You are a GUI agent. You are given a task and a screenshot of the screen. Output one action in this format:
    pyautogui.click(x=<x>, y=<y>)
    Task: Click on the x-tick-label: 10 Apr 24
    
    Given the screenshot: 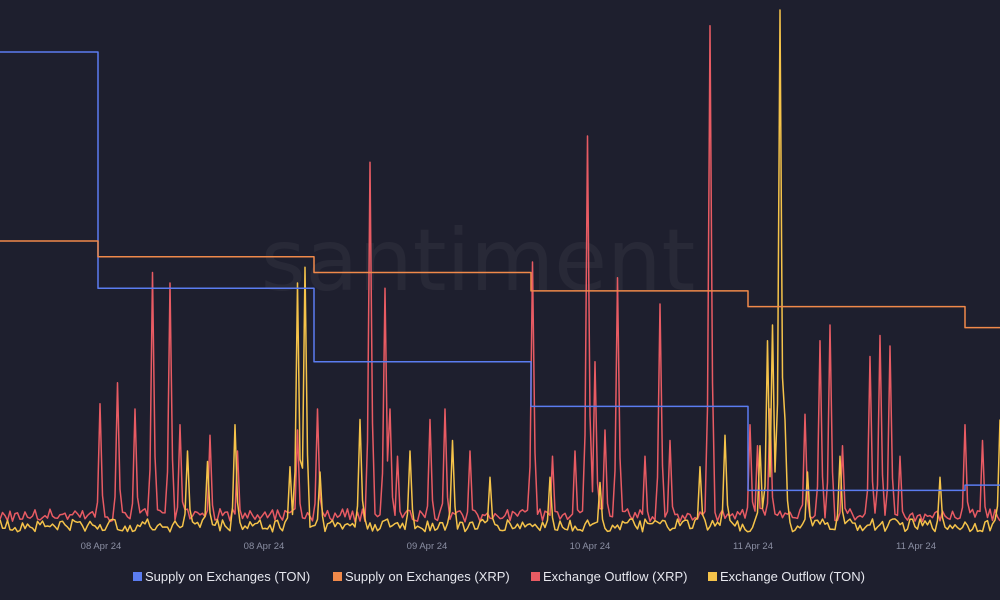 What is the action you would take?
    pyautogui.click(x=590, y=546)
    